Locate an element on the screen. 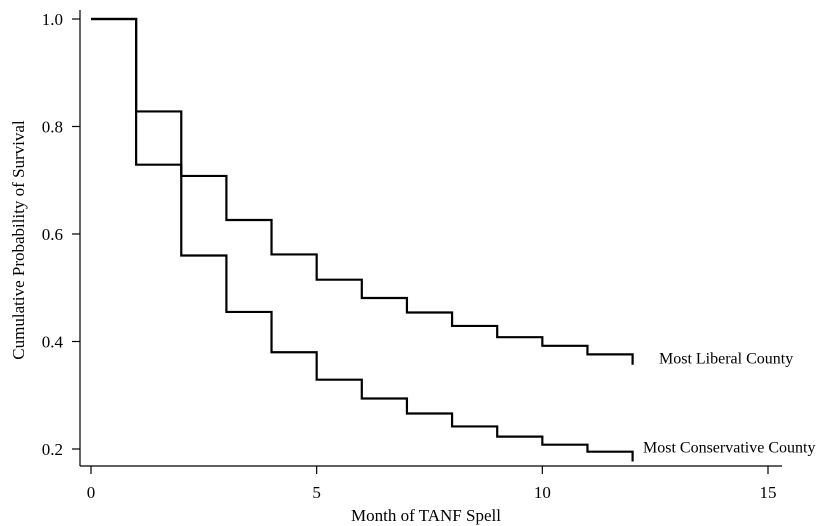 The width and height of the screenshot is (827, 526). y-tick-label: 1.0 is located at coordinates (52, 19).